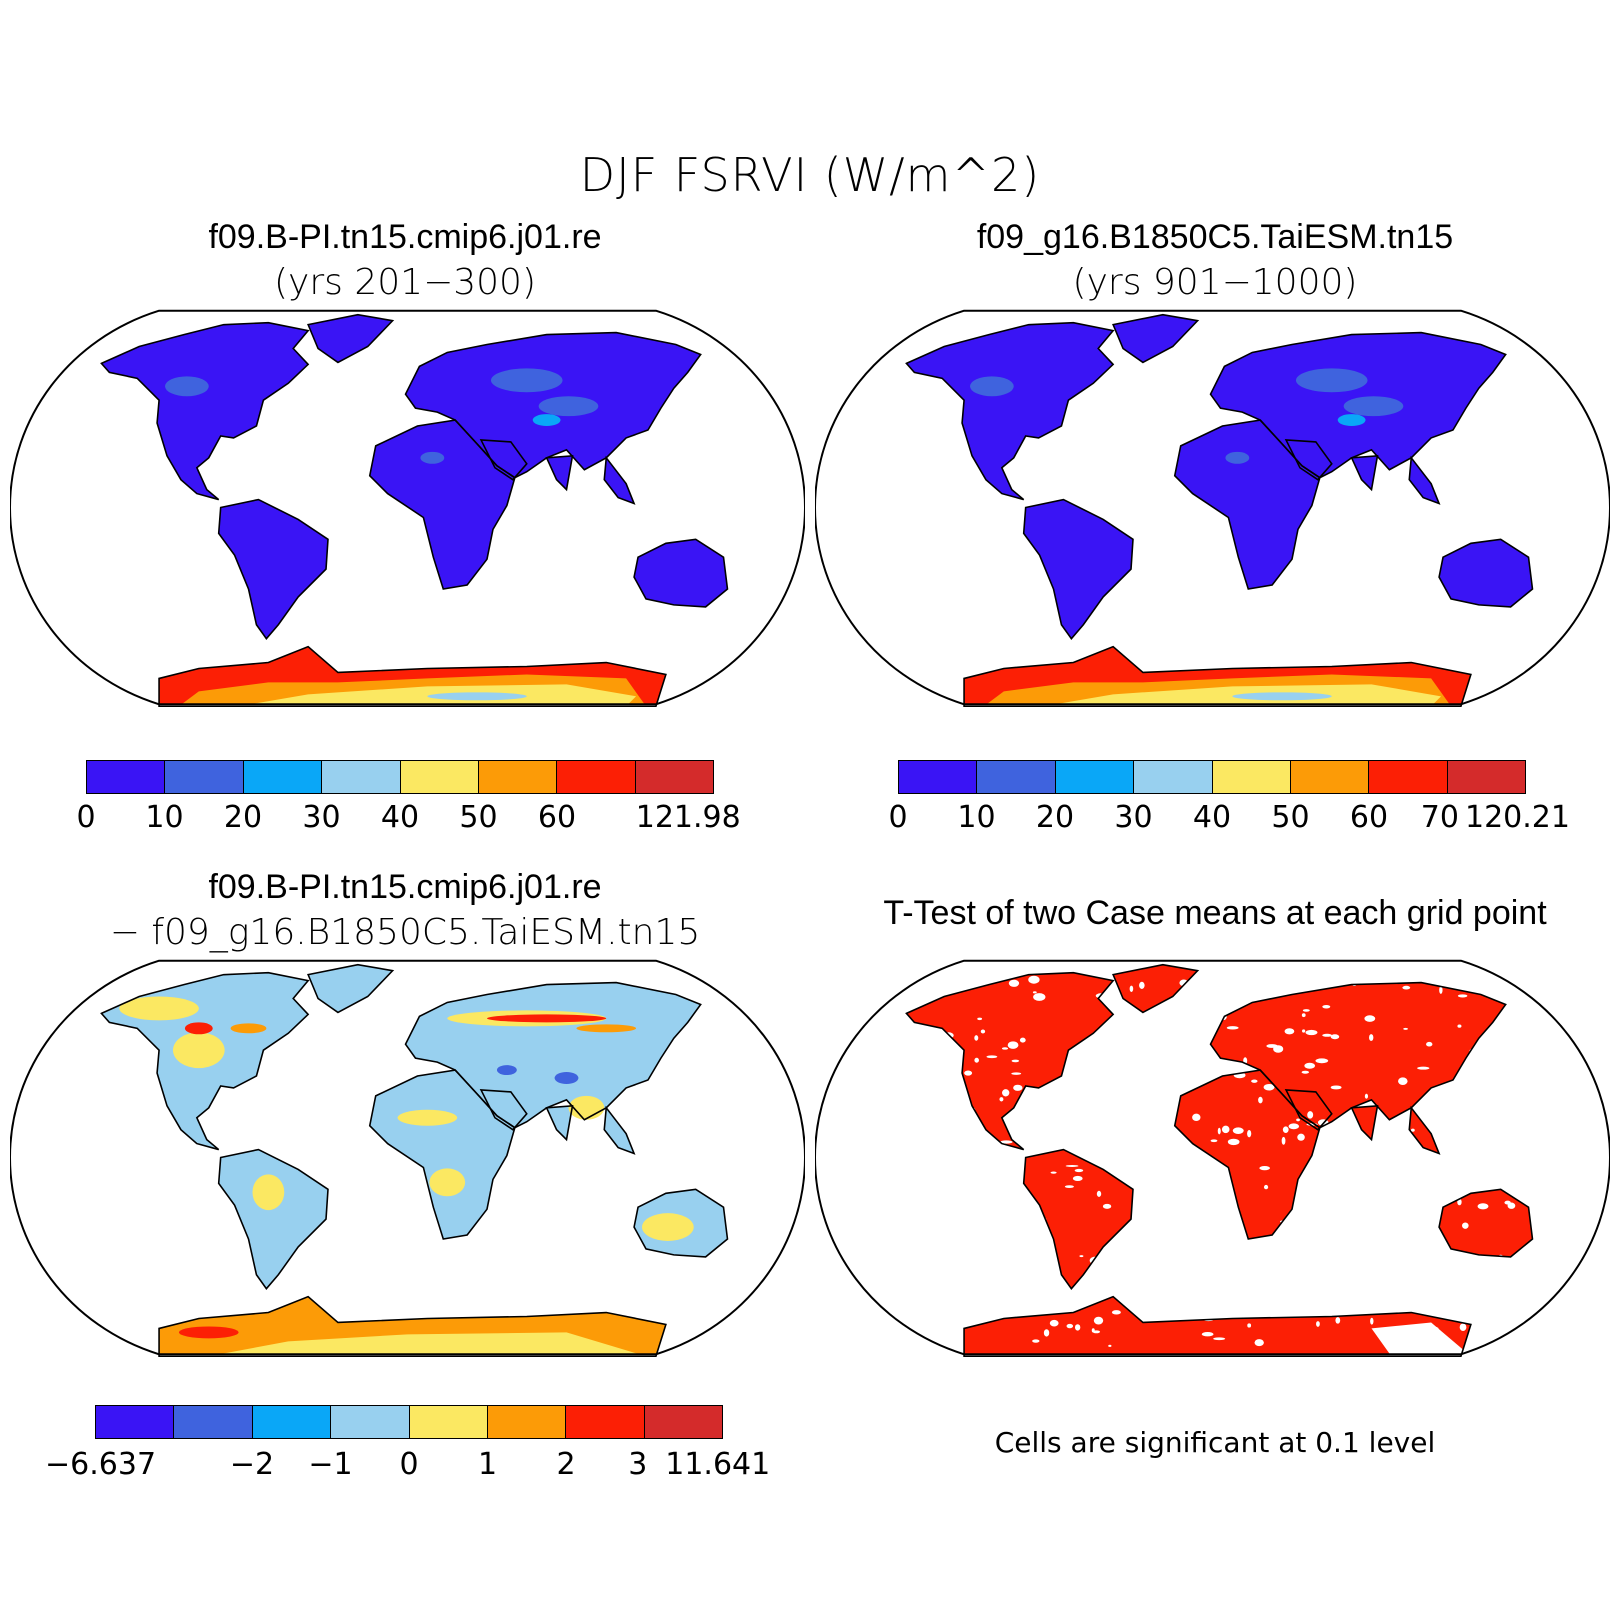 Image resolution: width=1620 pixels, height=1620 pixels. What do you see at coordinates (478, 817) in the screenshot?
I see `colorbar-tick-label: 50` at bounding box center [478, 817].